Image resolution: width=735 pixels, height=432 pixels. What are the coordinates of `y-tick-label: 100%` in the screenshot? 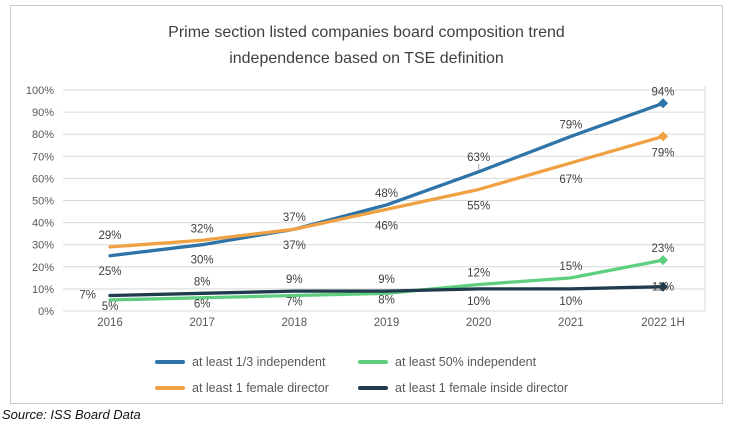 It's located at (40, 91).